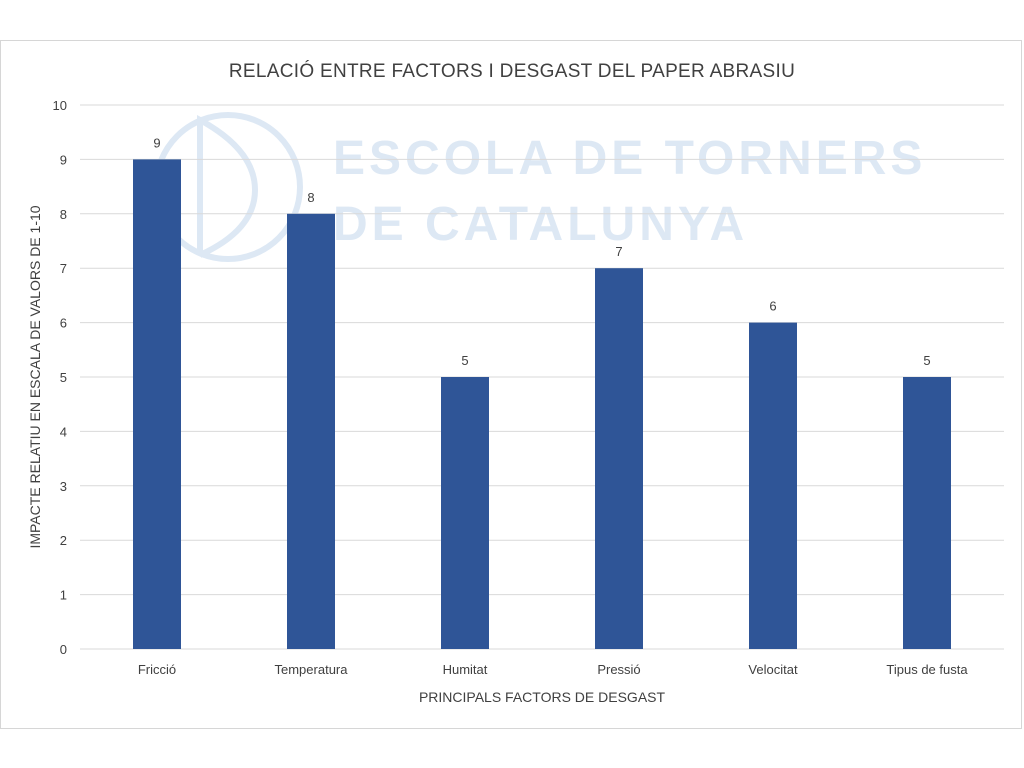 The width and height of the screenshot is (1024, 768). I want to click on x-category-label: Fricció, so click(157, 669).